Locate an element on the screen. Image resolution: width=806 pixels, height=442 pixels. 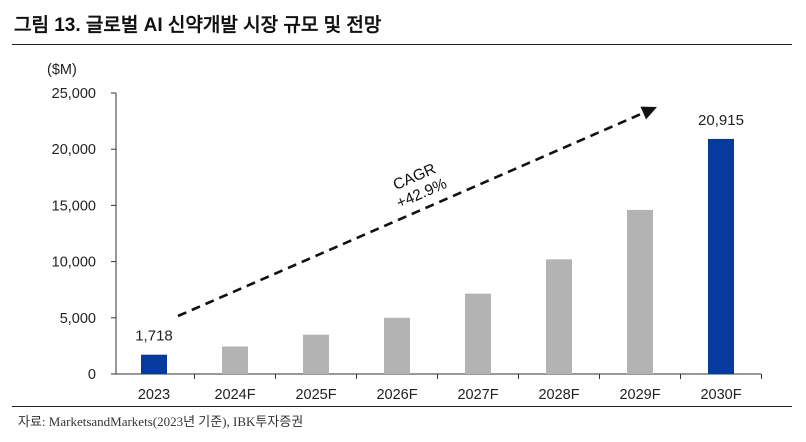
x-tick-label: 2024F is located at coordinates (234, 395).